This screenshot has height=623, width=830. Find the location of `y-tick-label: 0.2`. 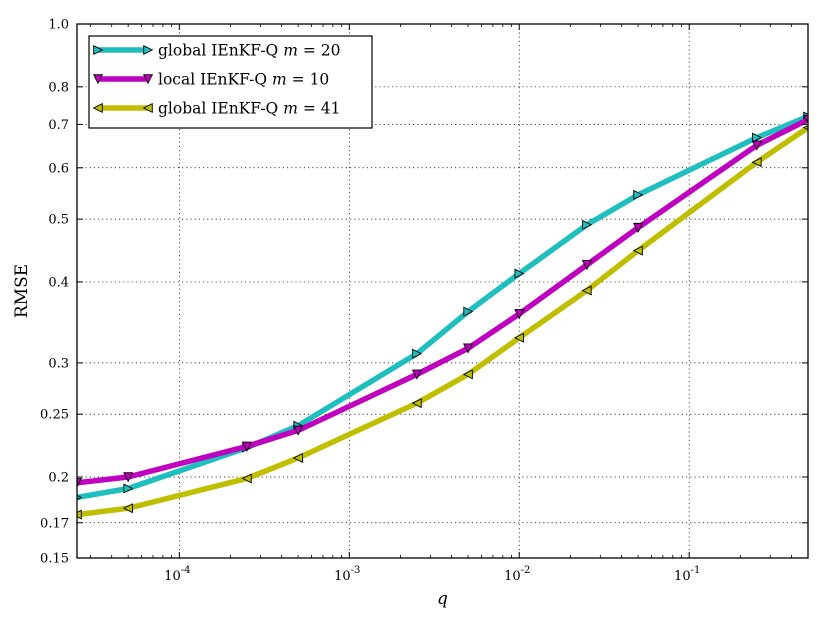

y-tick-label: 0.2 is located at coordinates (58, 478).